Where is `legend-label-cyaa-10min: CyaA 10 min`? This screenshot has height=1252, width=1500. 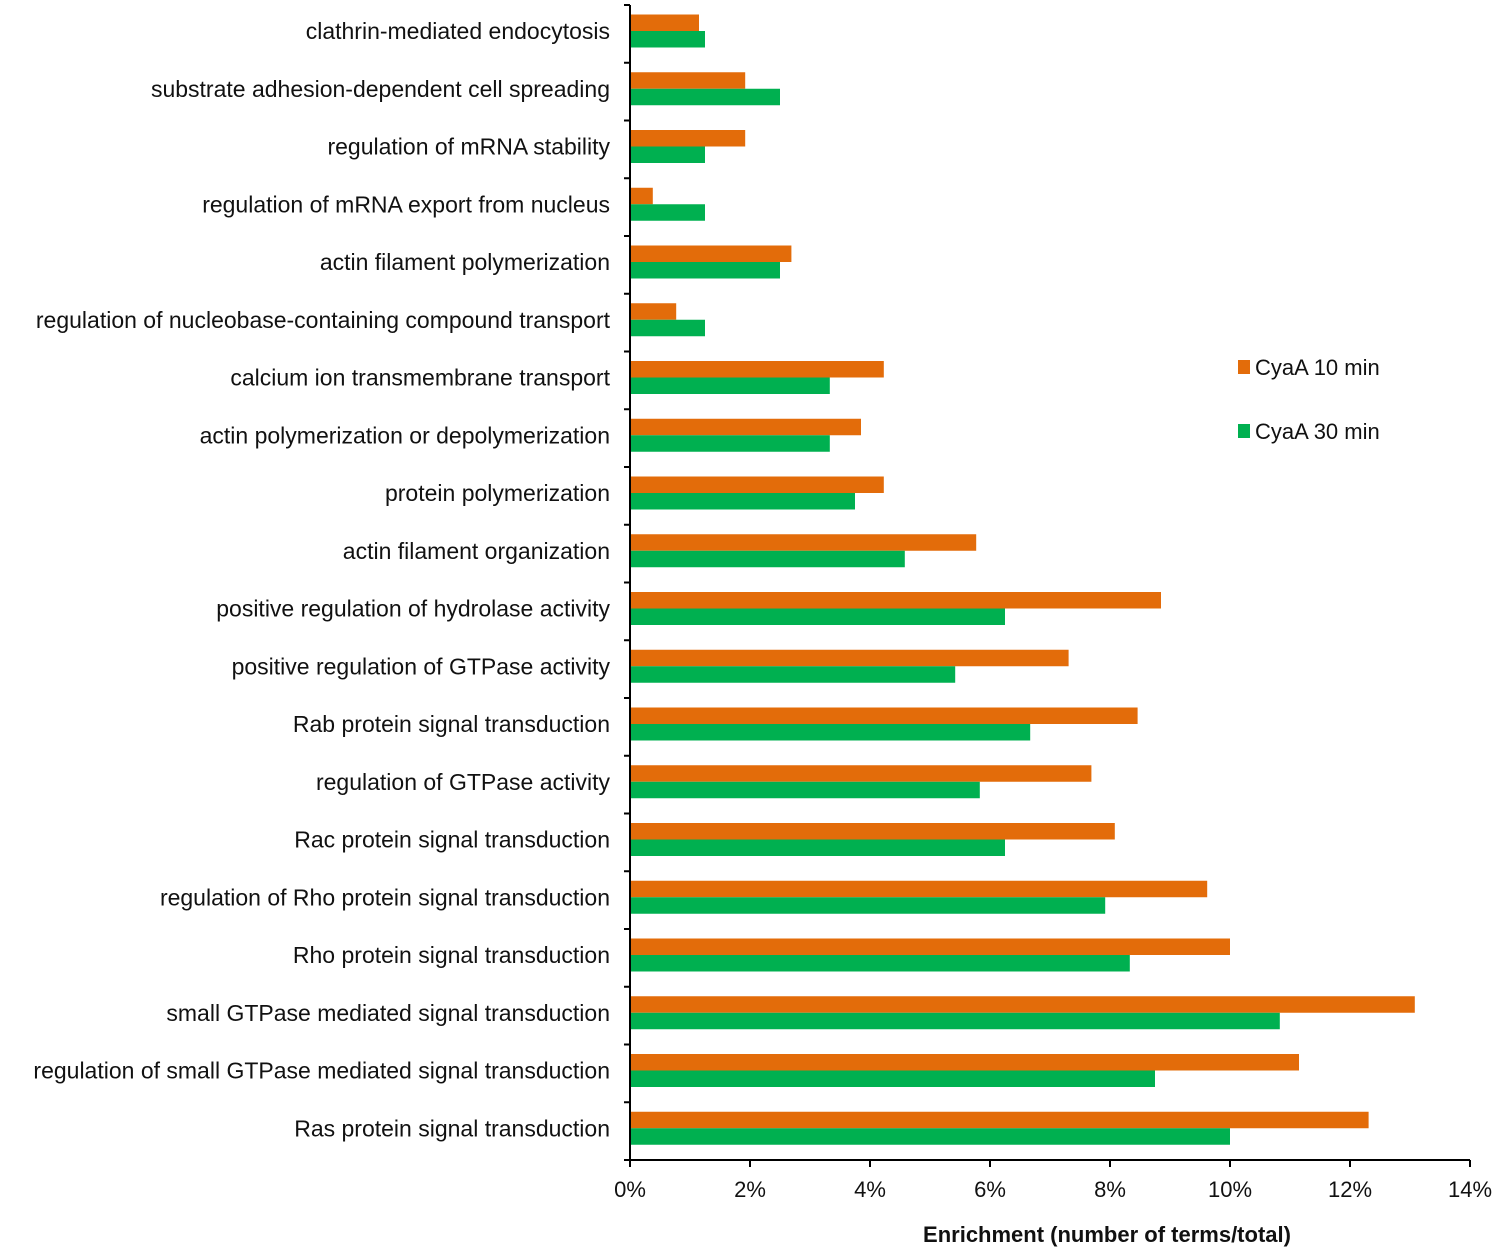 legend-label-cyaa-10min: CyaA 10 min is located at coordinates (1317, 367).